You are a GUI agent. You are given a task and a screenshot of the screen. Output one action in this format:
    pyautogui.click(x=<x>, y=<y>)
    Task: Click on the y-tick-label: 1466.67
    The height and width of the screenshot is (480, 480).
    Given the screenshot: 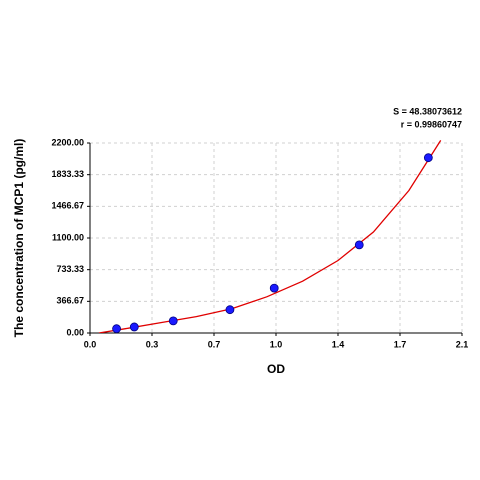 What is the action you would take?
    pyautogui.click(x=67, y=206)
    